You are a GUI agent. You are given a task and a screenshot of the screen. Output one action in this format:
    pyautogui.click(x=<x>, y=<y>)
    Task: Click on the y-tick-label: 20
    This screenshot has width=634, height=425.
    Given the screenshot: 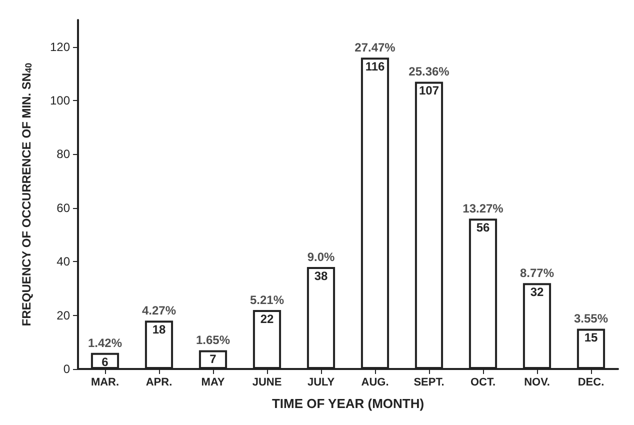 What is the action you would take?
    pyautogui.click(x=63, y=315)
    